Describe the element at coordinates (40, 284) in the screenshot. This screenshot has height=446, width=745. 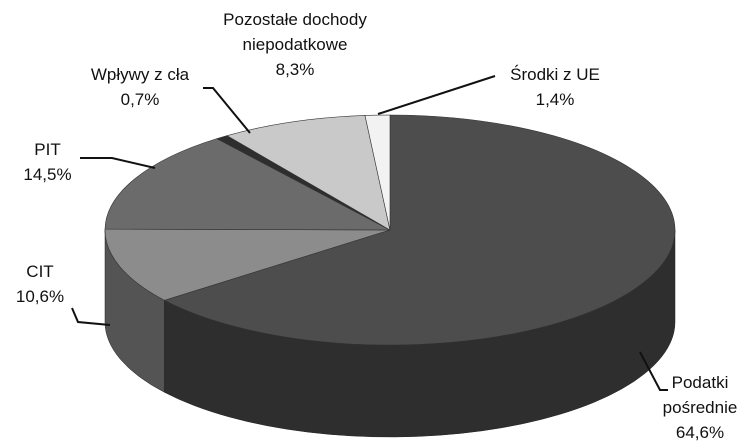
I see `slice-label: CIT 10,6%` at that location.